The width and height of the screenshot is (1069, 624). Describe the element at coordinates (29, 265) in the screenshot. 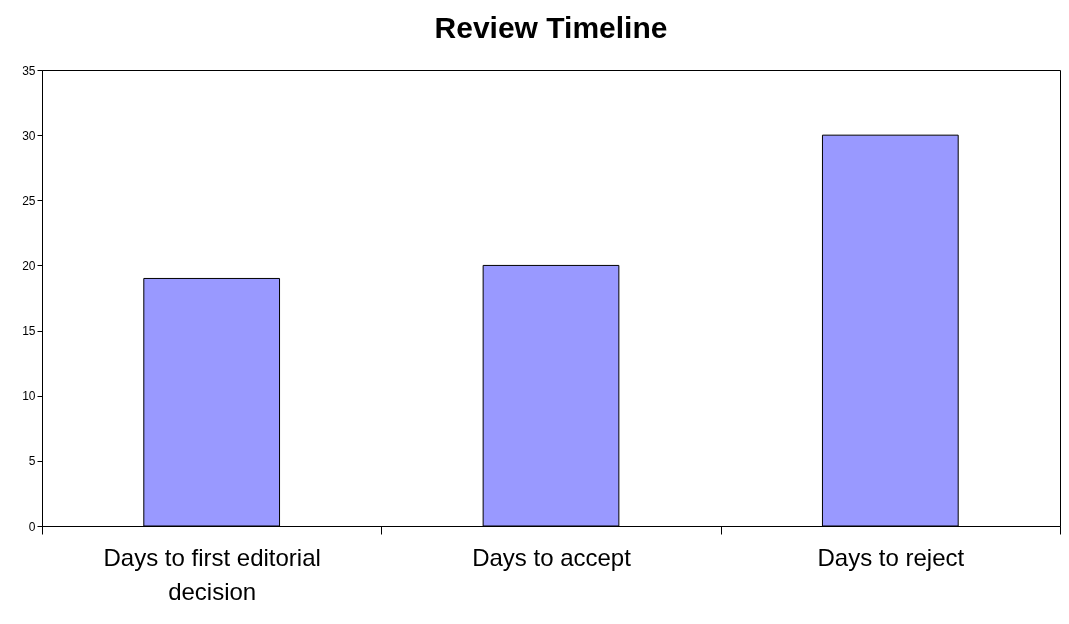

I see `y-tick-label: 20` at that location.